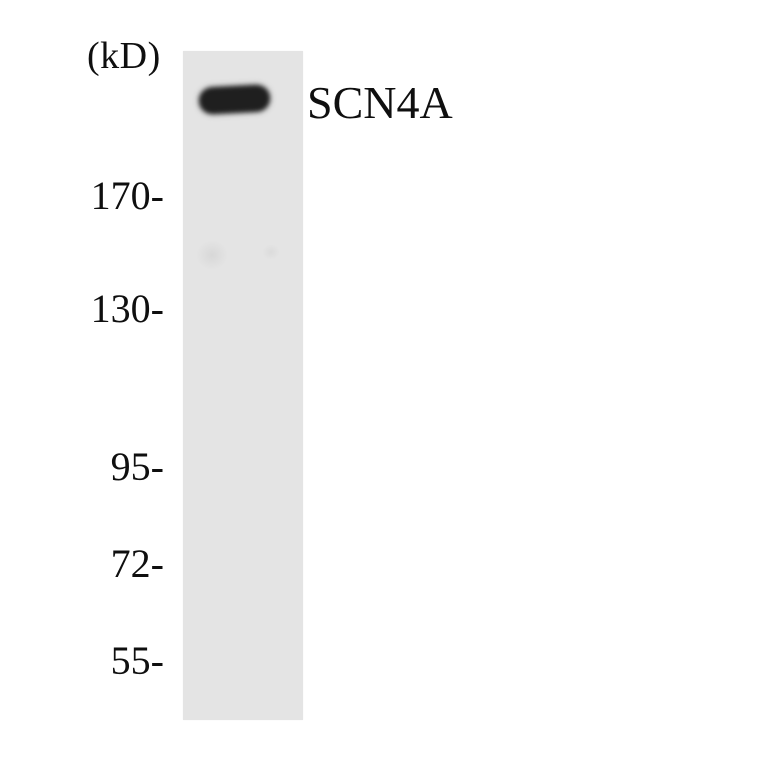 The image size is (764, 764). Describe the element at coordinates (243, 385) in the screenshot. I see `blot-lane` at that location.